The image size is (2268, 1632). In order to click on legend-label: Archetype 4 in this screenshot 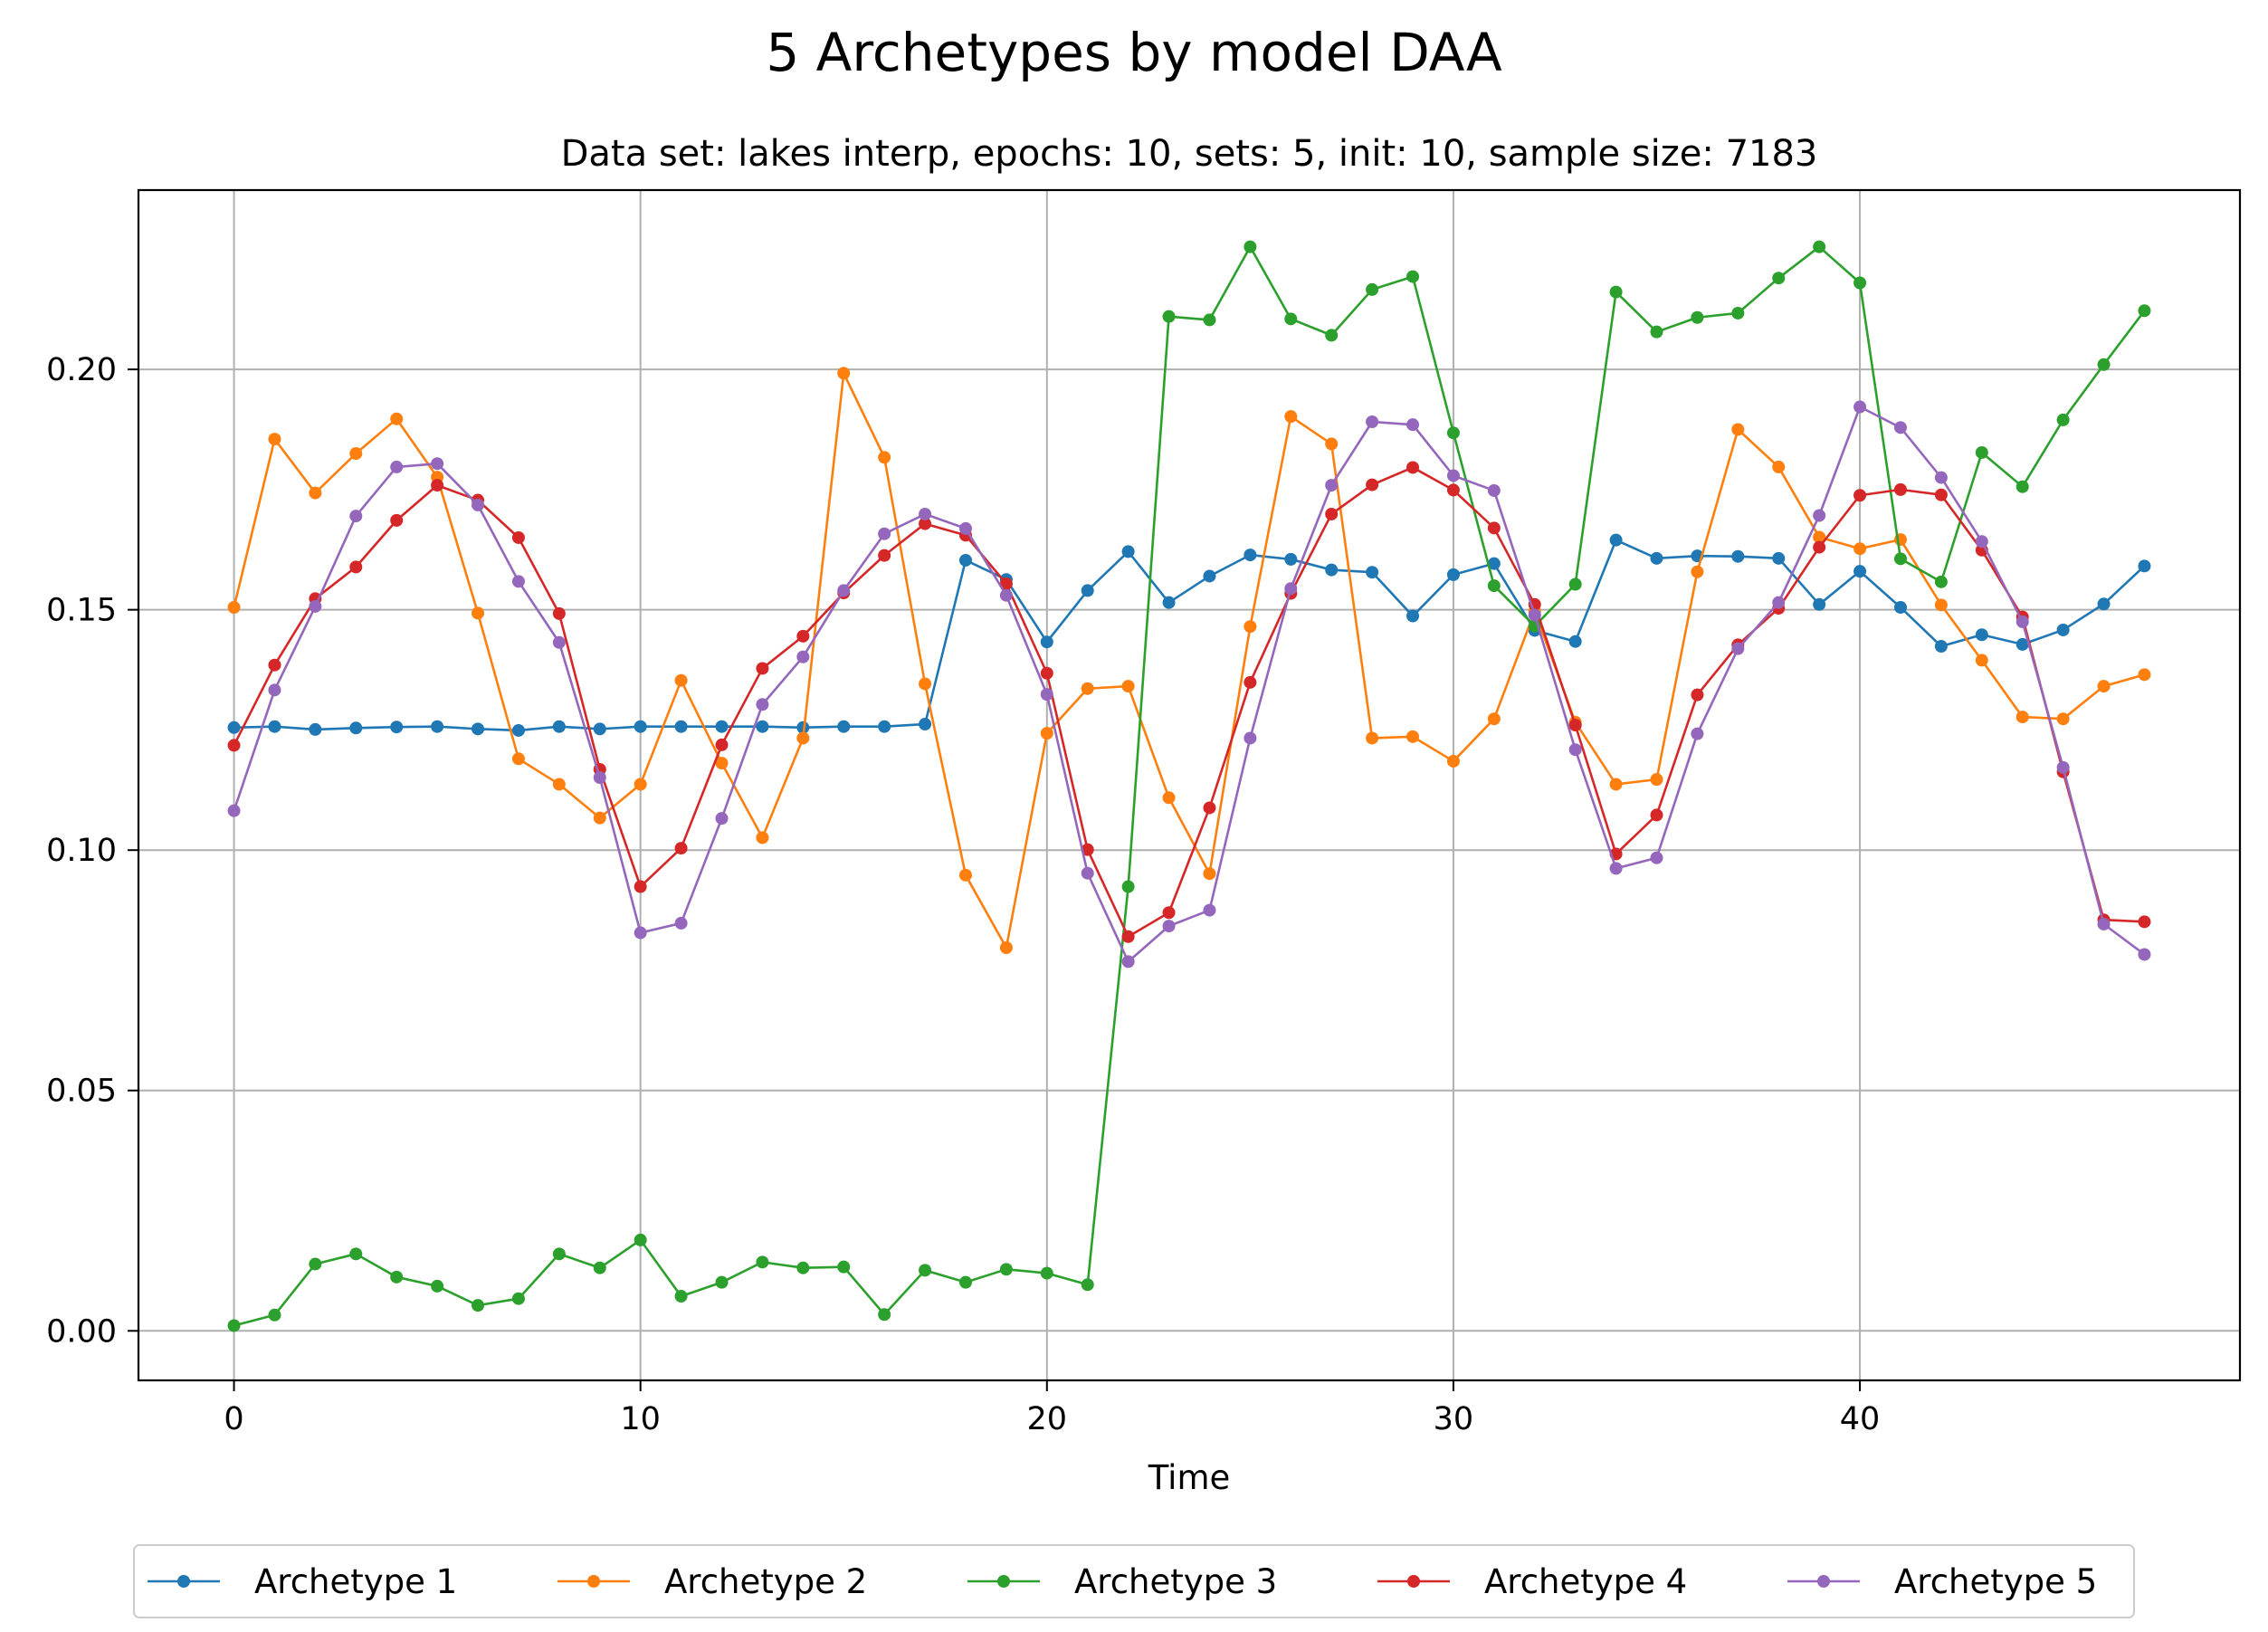, I will do `click(1585, 1581)`.